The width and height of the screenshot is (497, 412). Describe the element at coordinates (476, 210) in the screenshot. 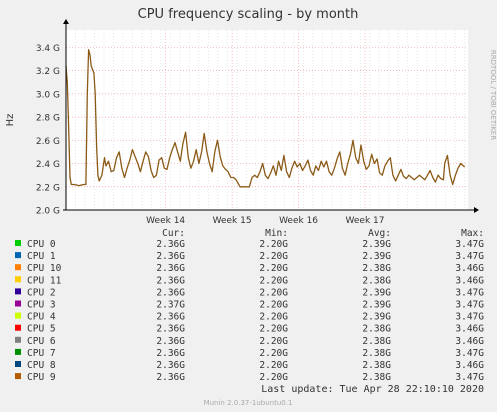

I see `x-axis-arrow` at that location.